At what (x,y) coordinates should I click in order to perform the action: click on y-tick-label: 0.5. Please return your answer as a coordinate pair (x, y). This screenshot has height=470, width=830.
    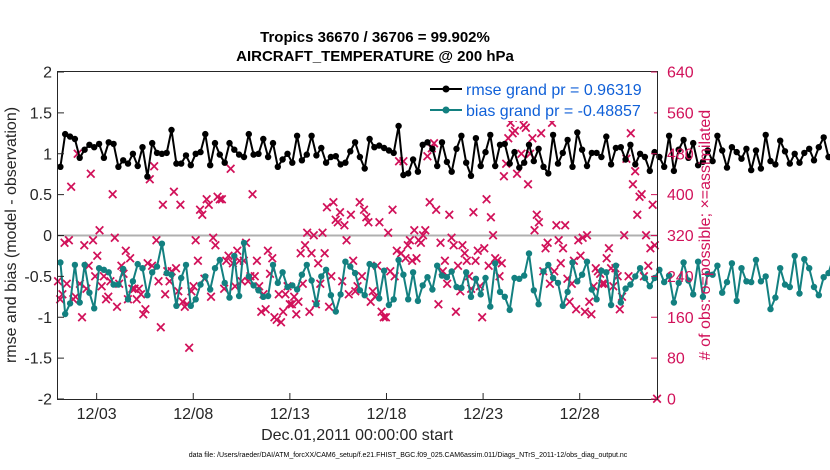
    Looking at the image, I should click on (41, 195).